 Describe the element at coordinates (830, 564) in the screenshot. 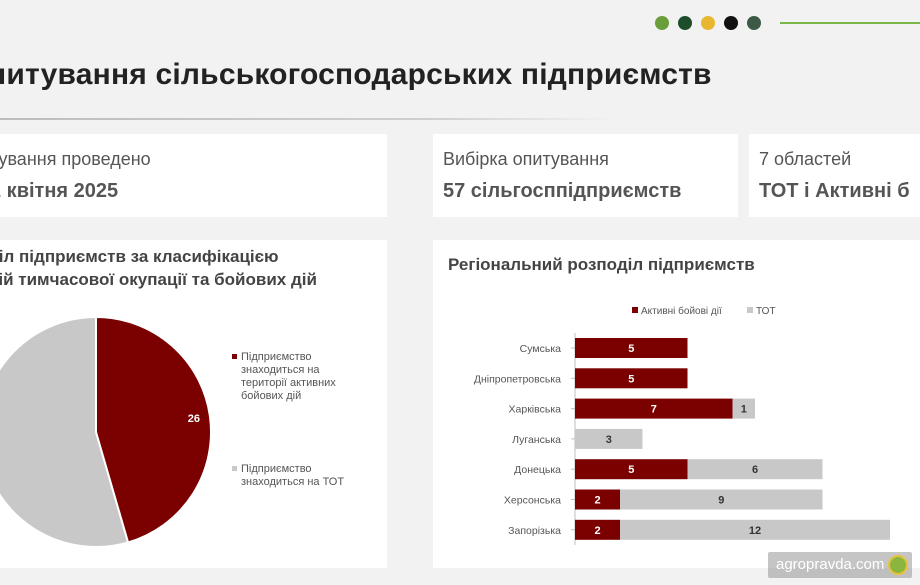

I see `watermark-text: agropravda.com` at that location.